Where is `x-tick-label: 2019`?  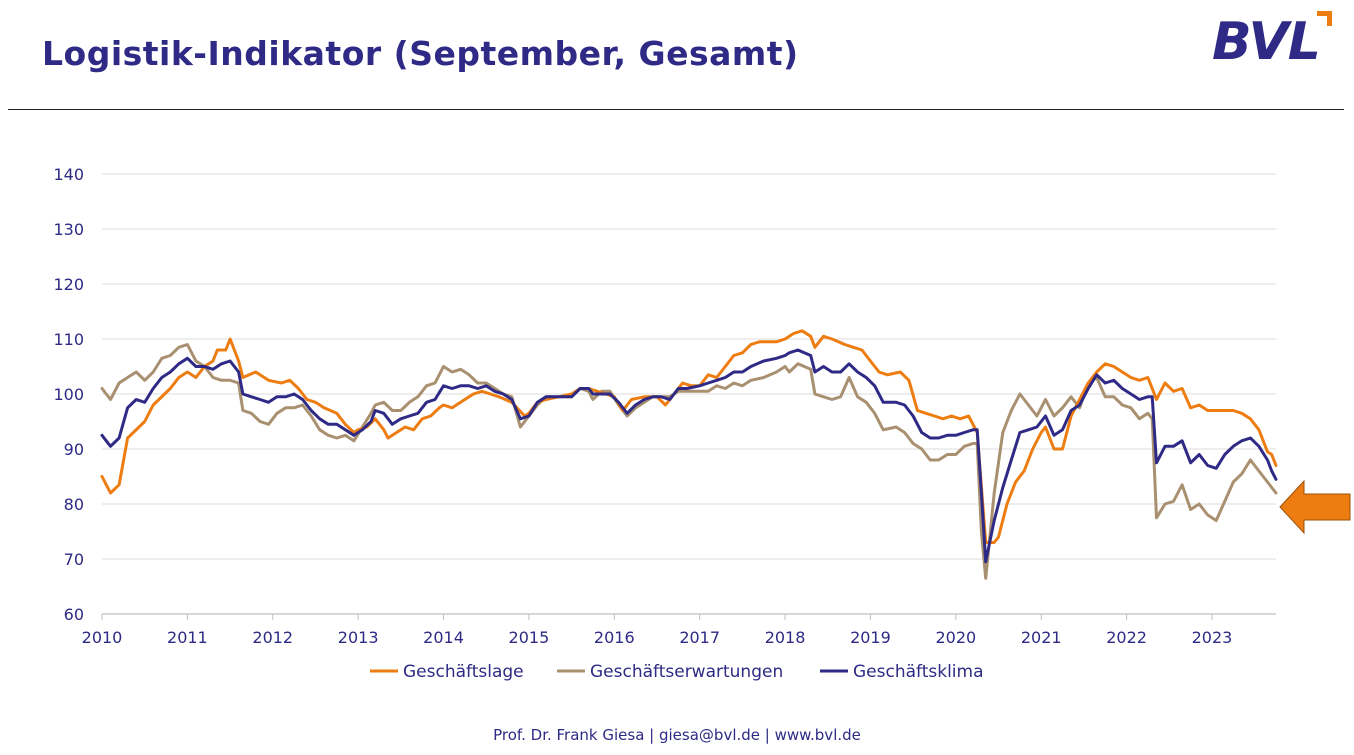 x-tick-label: 2019 is located at coordinates (870, 637).